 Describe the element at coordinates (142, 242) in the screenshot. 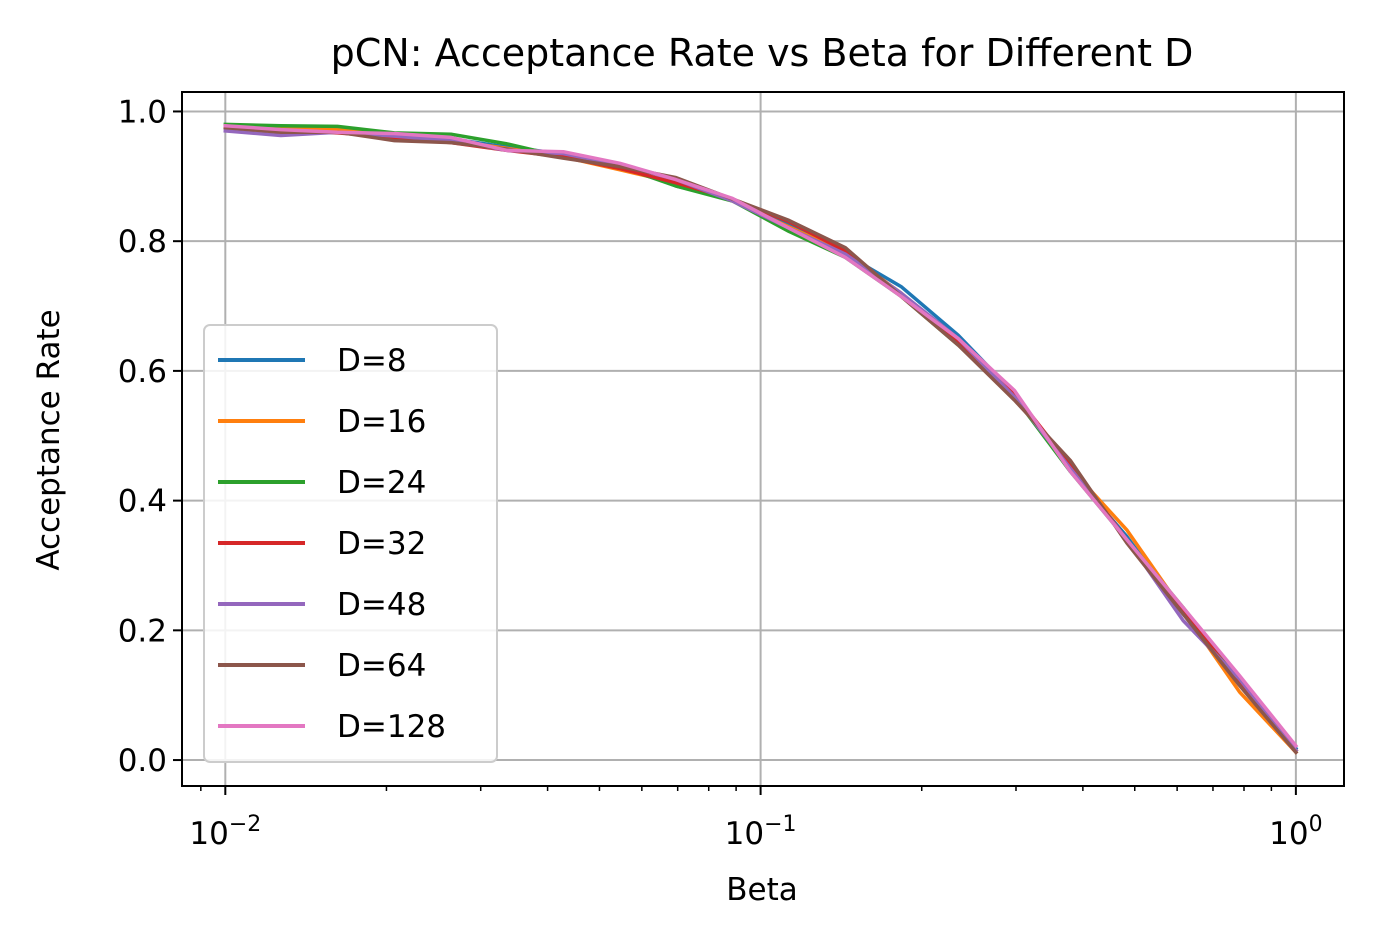

I see `y-tick-label-4: 0.8` at that location.